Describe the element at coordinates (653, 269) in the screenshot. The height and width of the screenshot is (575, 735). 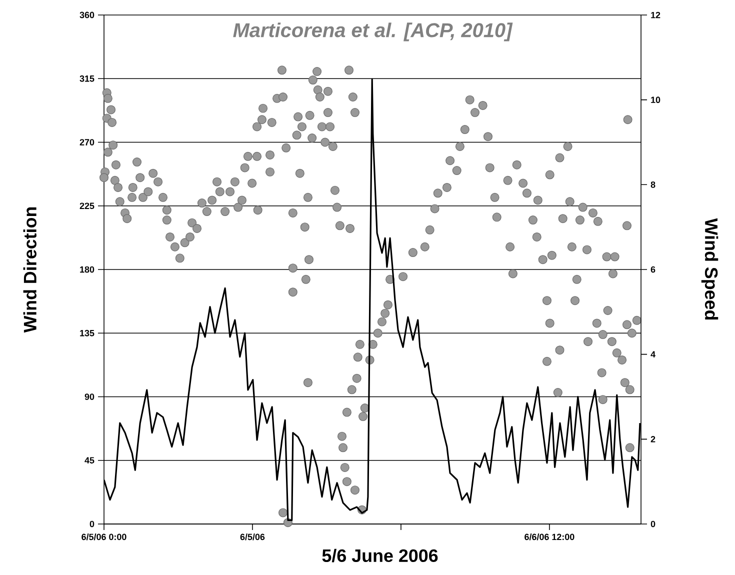
I see `y2-tick-label: 6` at that location.